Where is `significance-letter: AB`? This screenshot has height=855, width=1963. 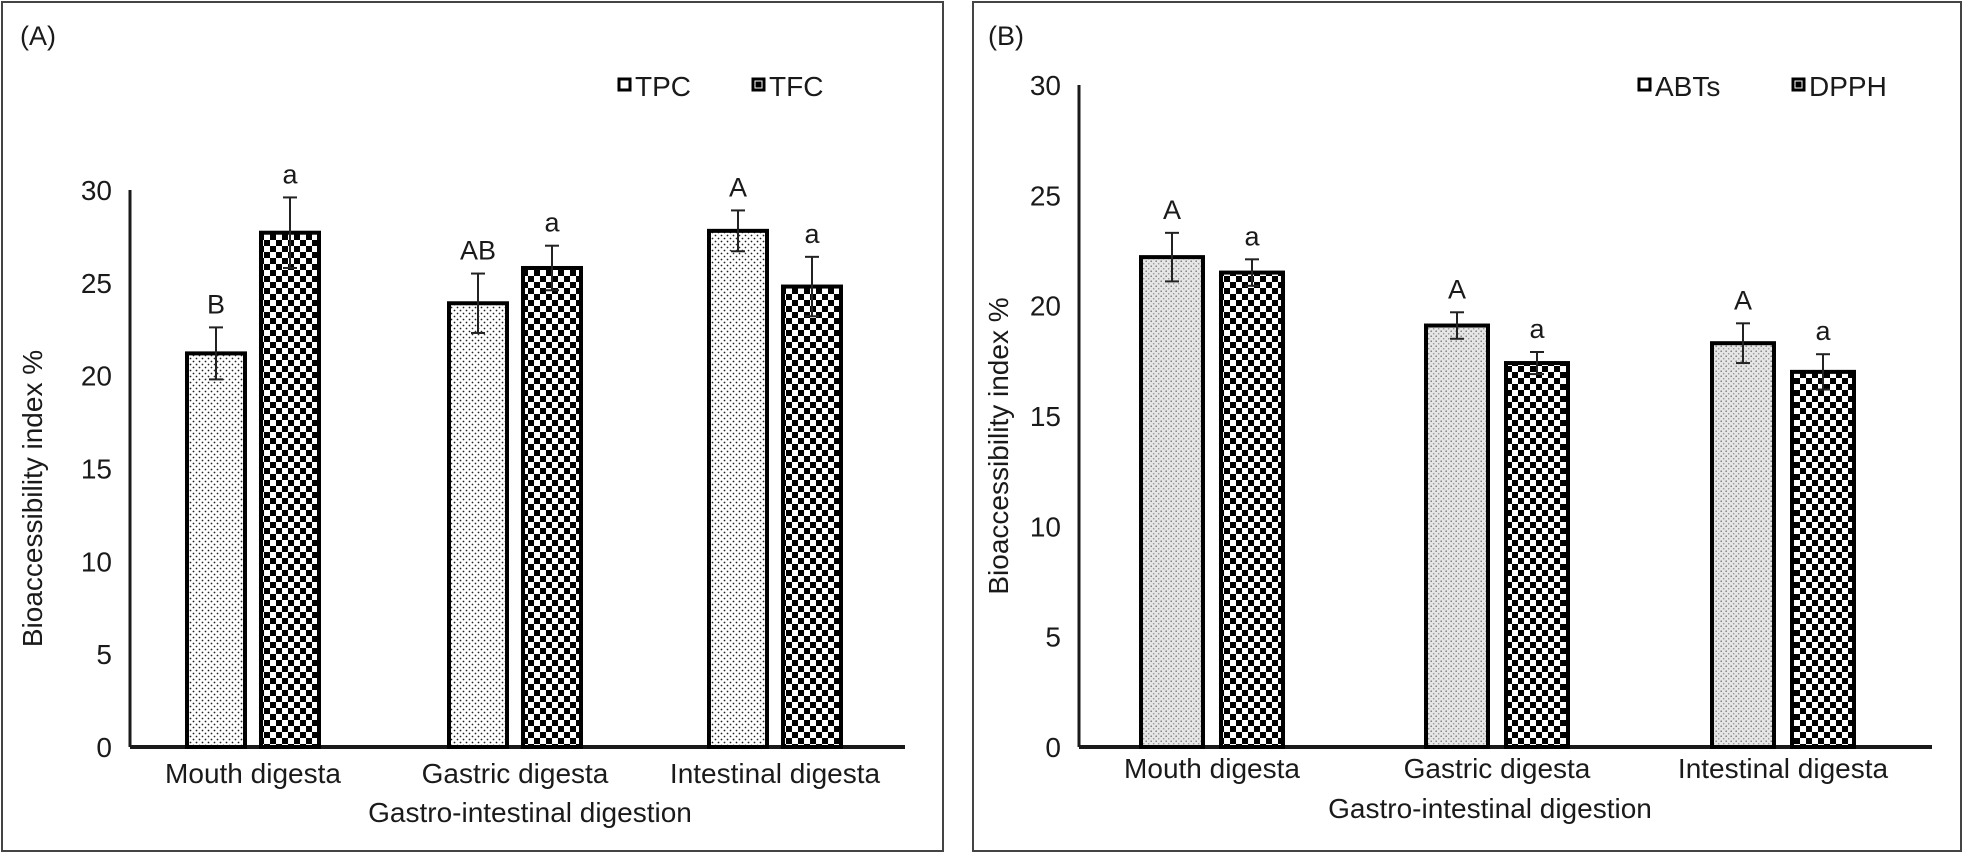
significance-letter: AB is located at coordinates (478, 251).